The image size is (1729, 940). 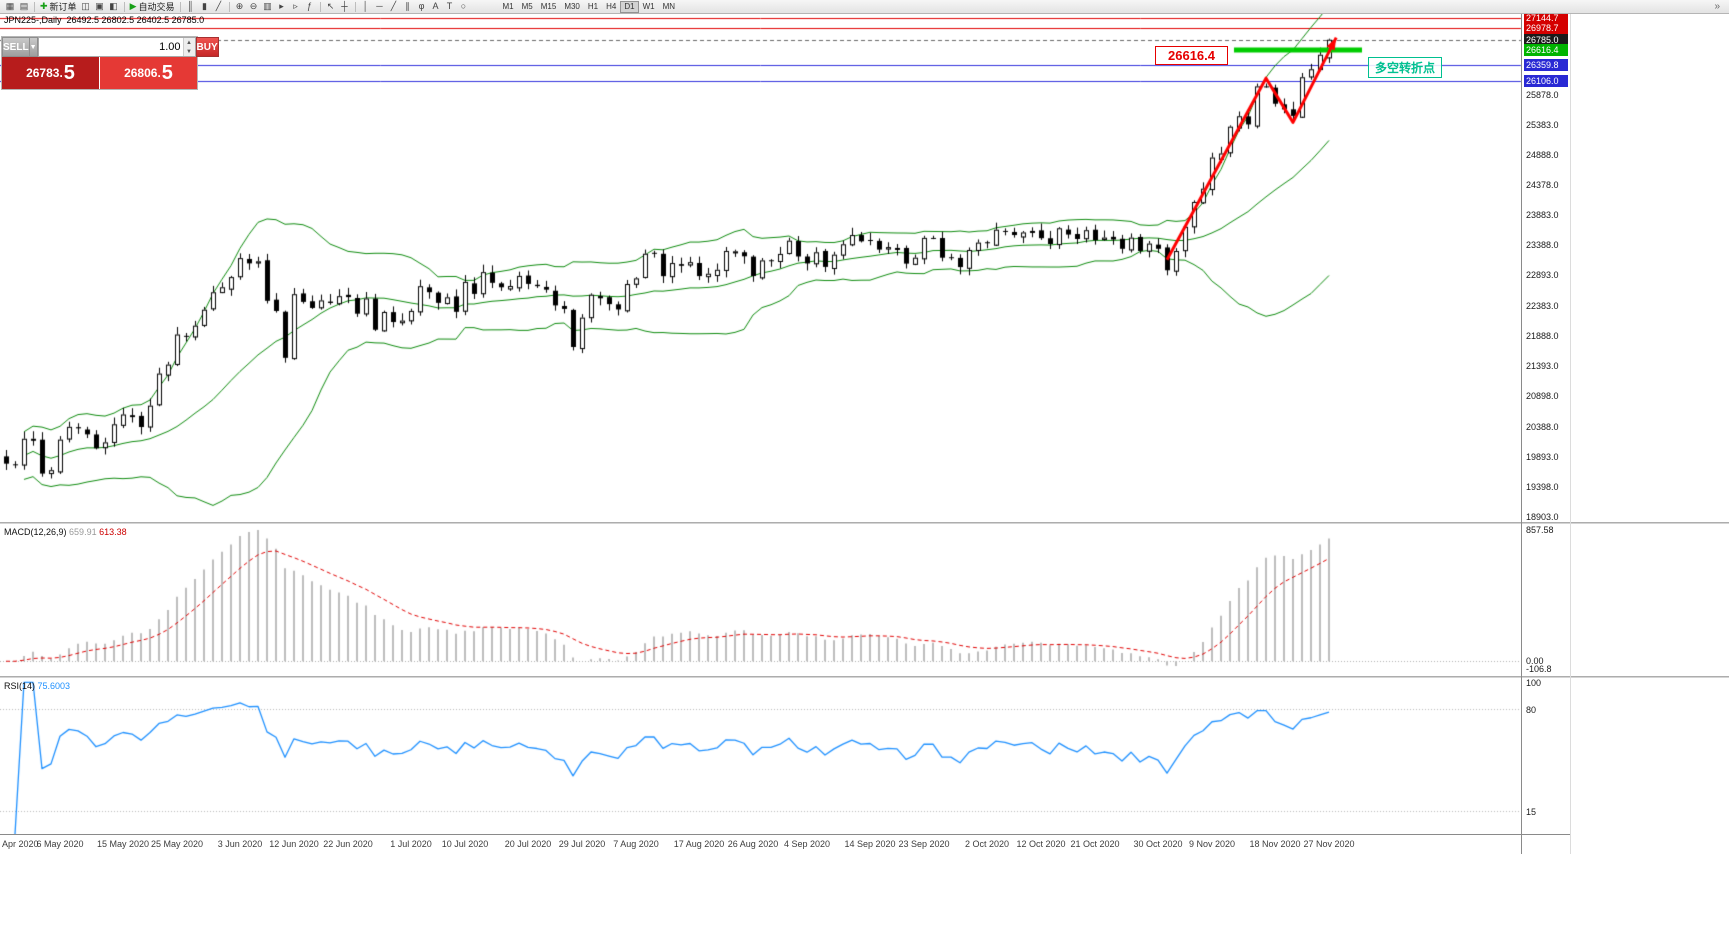 What do you see at coordinates (254, 6) in the screenshot?
I see `toolbar-zoom-out-button: ⊖` at bounding box center [254, 6].